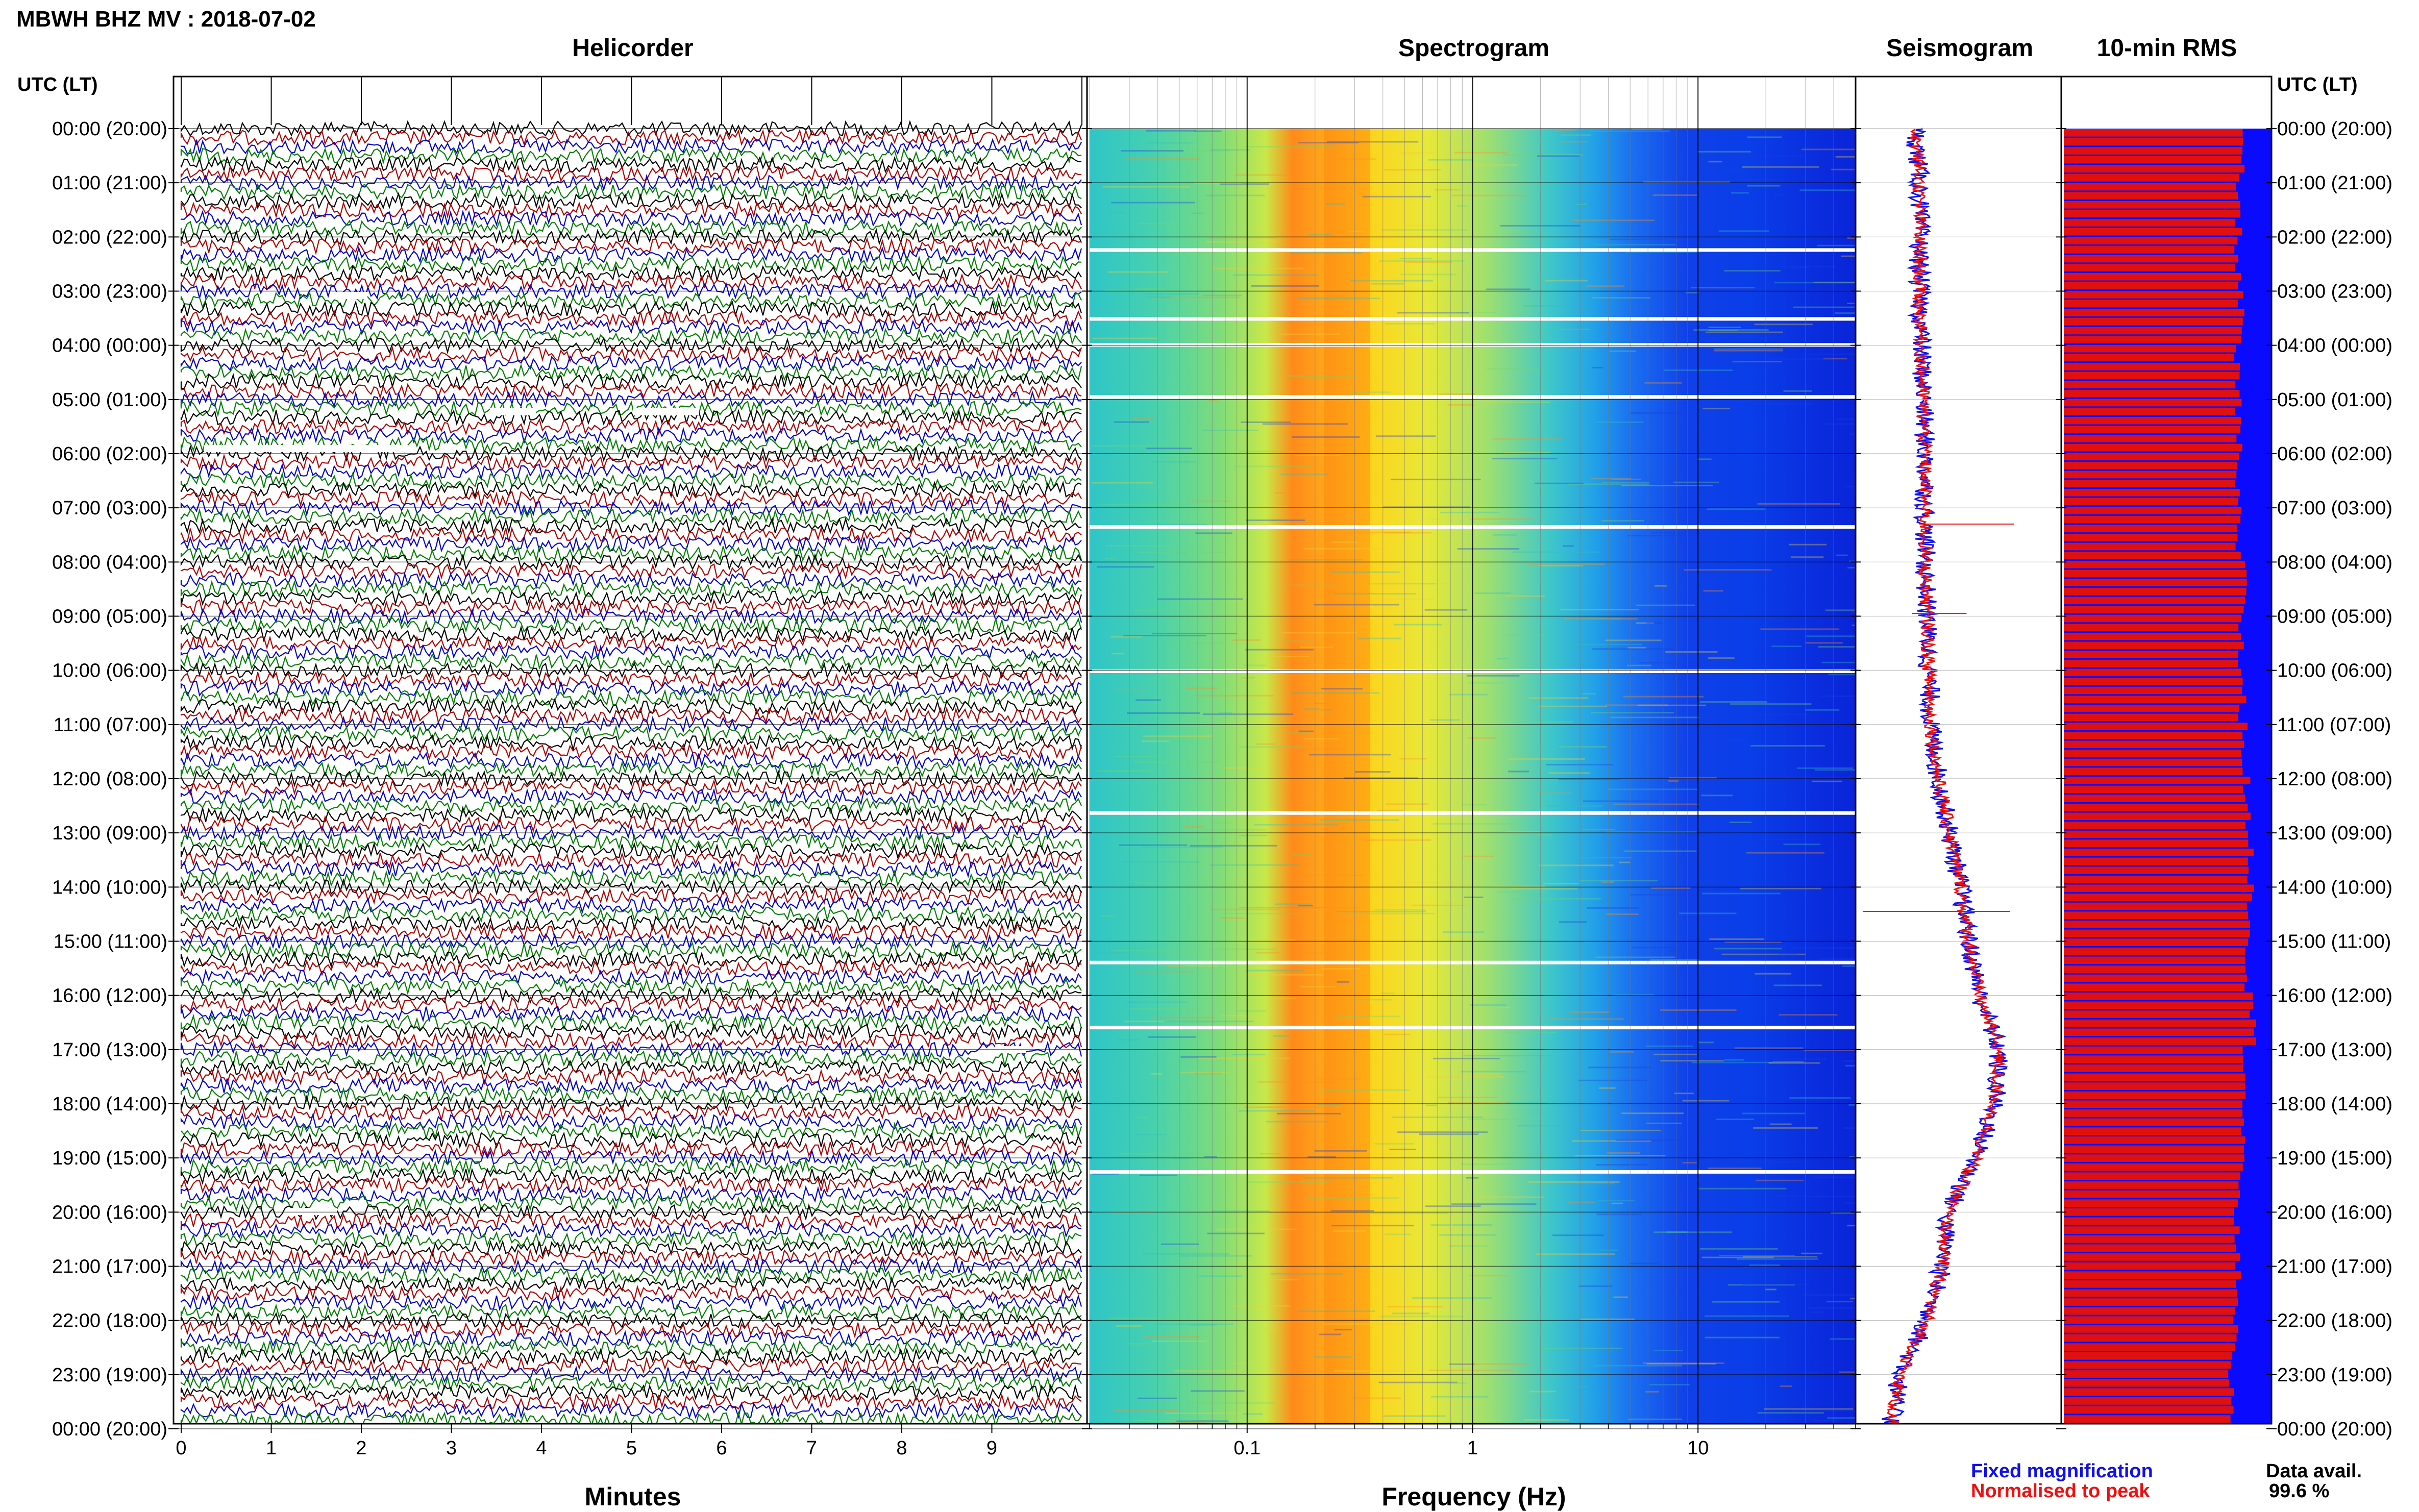 This screenshot has height=1512, width=2419. What do you see at coordinates (2317, 84) in the screenshot?
I see `time-axis-label-right: UTC (LT)` at bounding box center [2317, 84].